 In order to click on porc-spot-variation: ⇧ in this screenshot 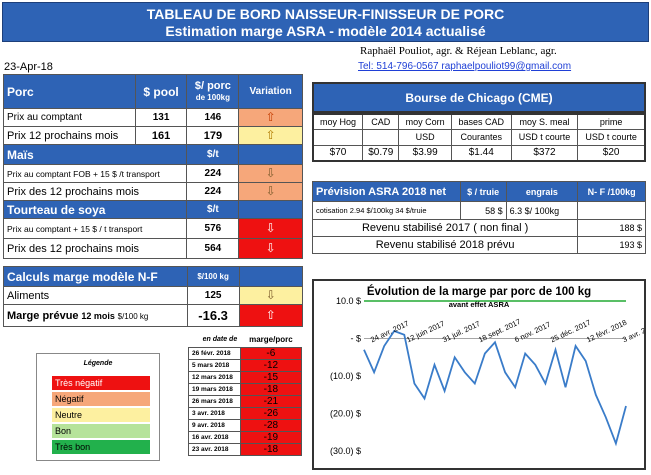, I will do `click(270, 117)`.